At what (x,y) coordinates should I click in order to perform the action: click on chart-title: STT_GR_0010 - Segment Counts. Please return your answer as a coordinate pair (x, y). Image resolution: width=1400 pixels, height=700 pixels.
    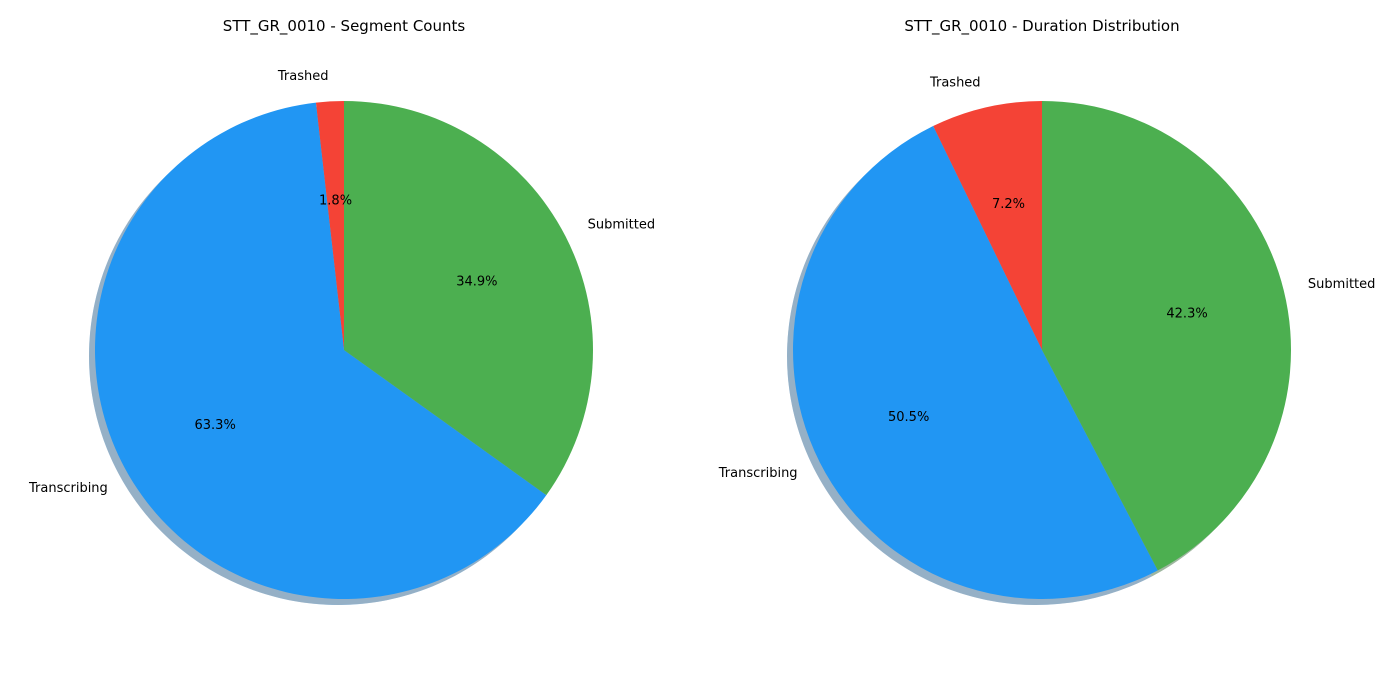
    Looking at the image, I should click on (344, 26).